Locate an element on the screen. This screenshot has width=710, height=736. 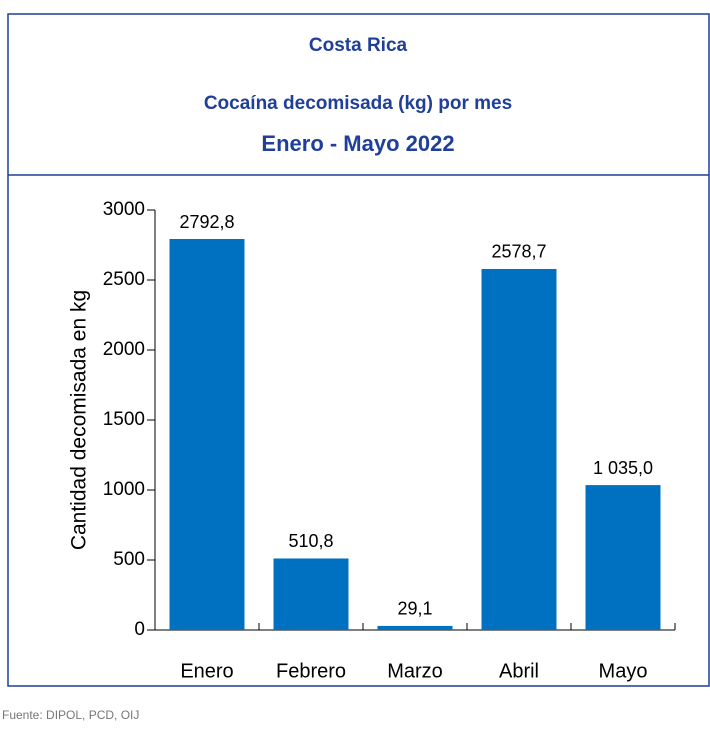
x-tick-label: Abril is located at coordinates (519, 671).